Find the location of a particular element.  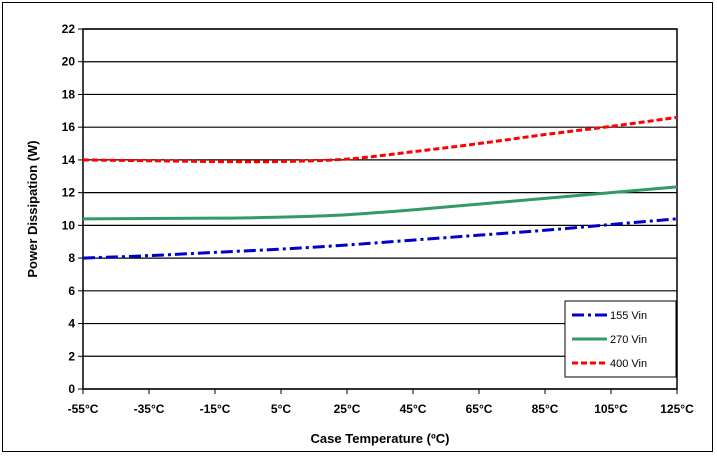

x-tick-label: 65°C is located at coordinates (479, 409).